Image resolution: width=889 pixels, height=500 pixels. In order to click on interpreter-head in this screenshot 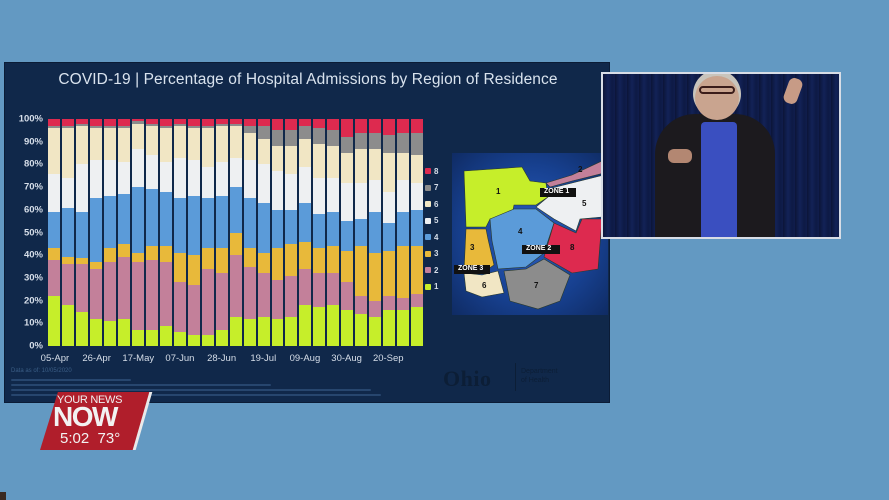, I will do `click(717, 98)`.